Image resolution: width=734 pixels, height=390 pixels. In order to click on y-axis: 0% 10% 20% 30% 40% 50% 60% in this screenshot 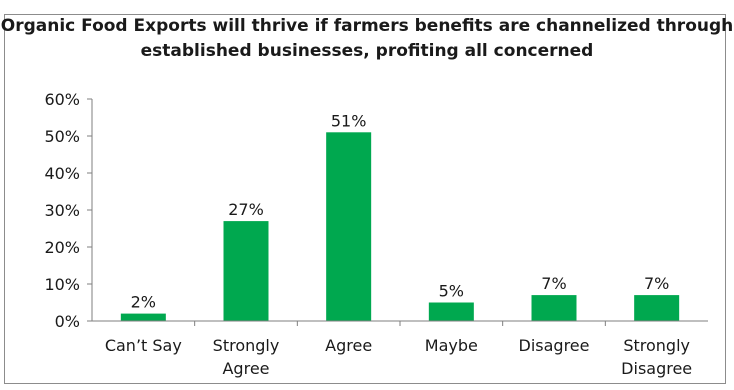, I will do `click(68, 210)`.